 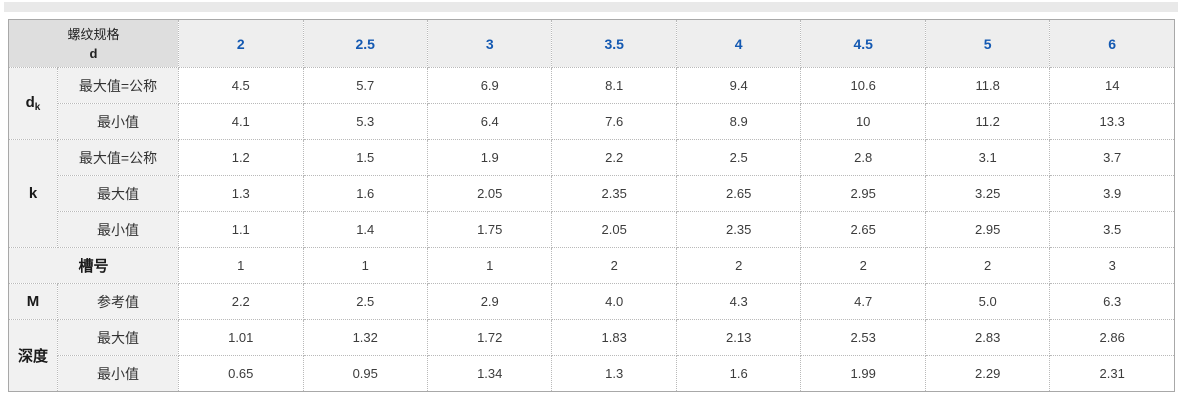 I want to click on data-cell: 2.83, so click(x=987, y=337).